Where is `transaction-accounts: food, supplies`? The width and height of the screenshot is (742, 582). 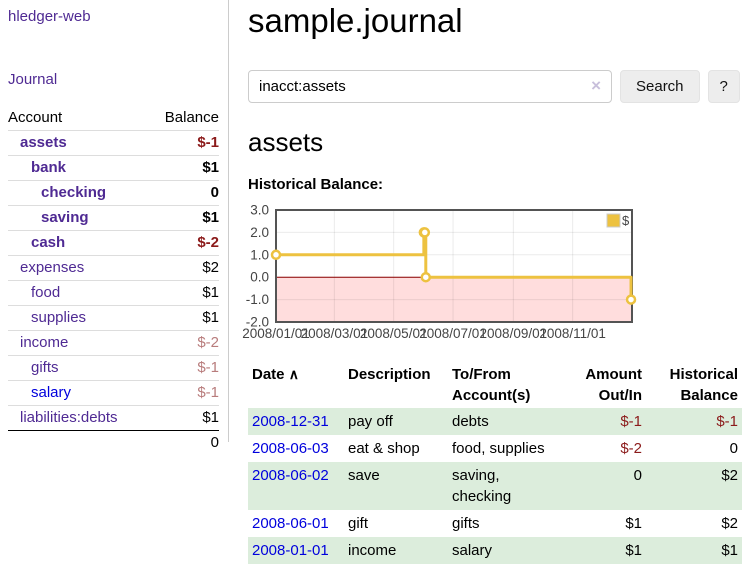
transaction-accounts: food, supplies is located at coordinates (498, 448).